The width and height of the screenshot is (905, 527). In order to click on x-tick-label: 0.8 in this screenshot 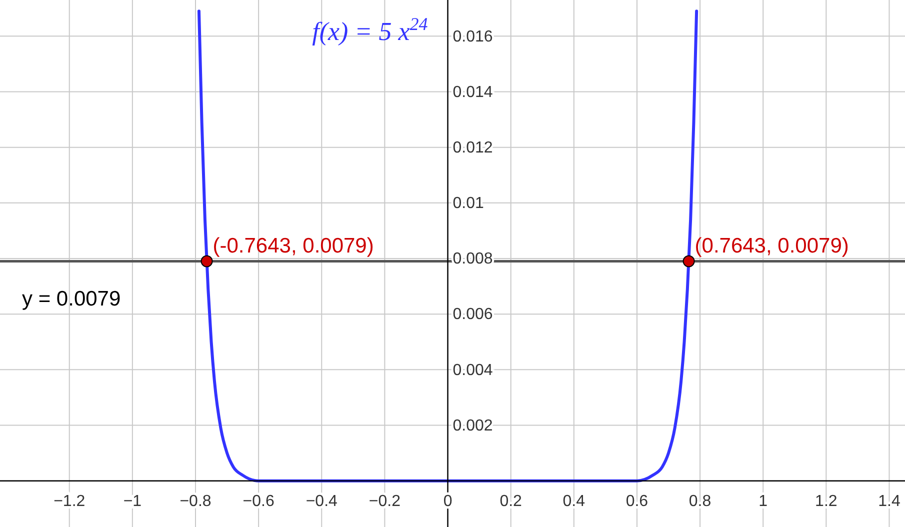, I will do `click(700, 501)`.